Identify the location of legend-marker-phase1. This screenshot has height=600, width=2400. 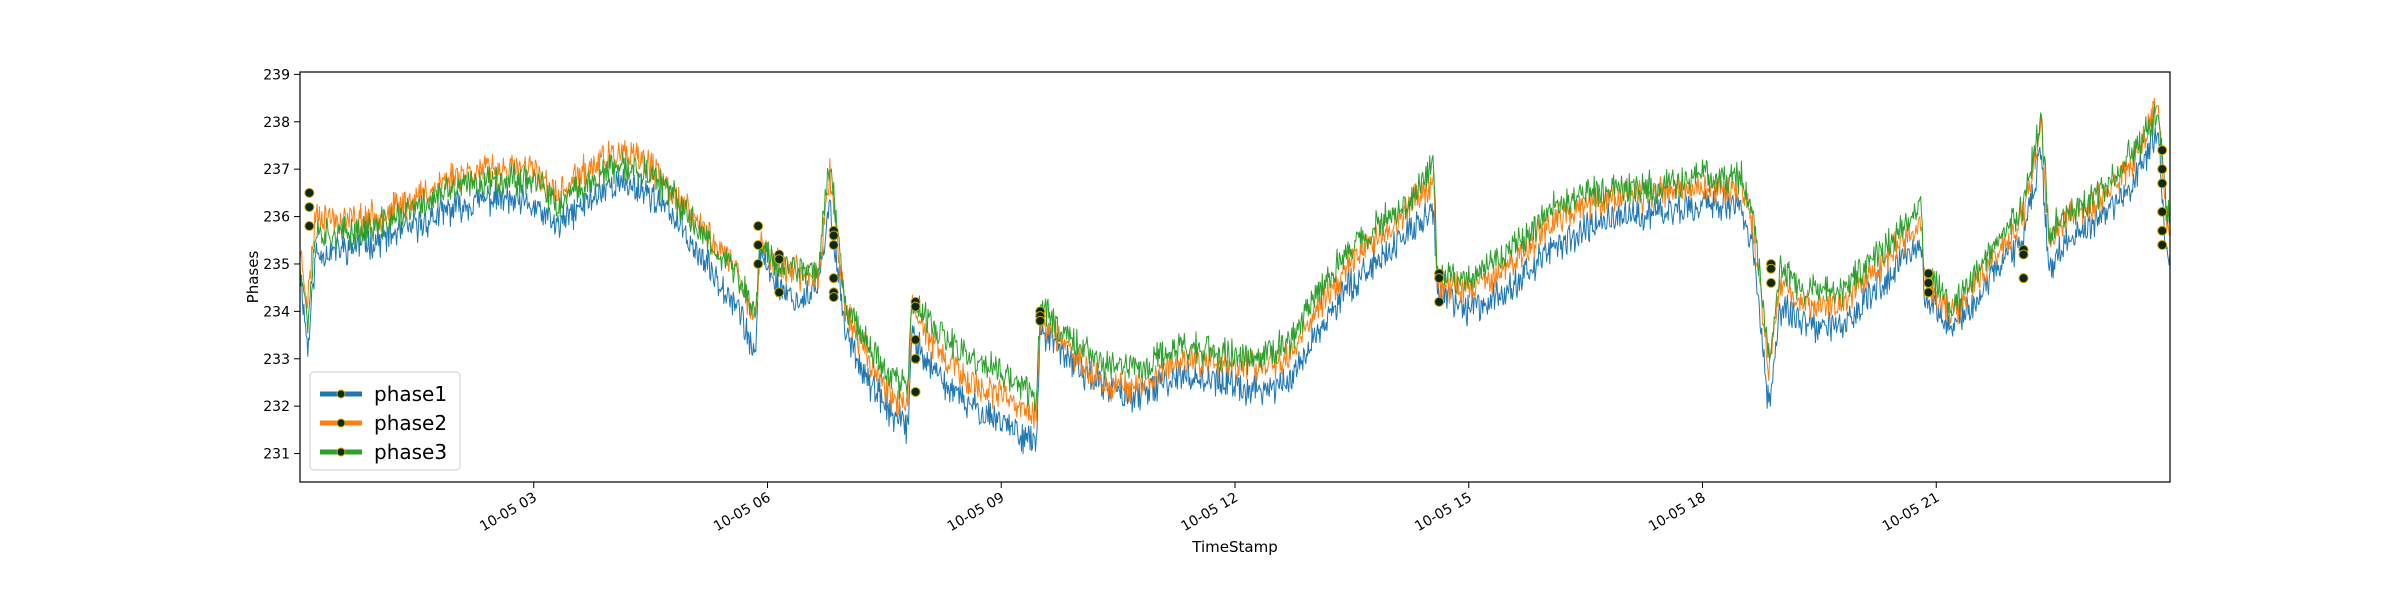
(341, 394).